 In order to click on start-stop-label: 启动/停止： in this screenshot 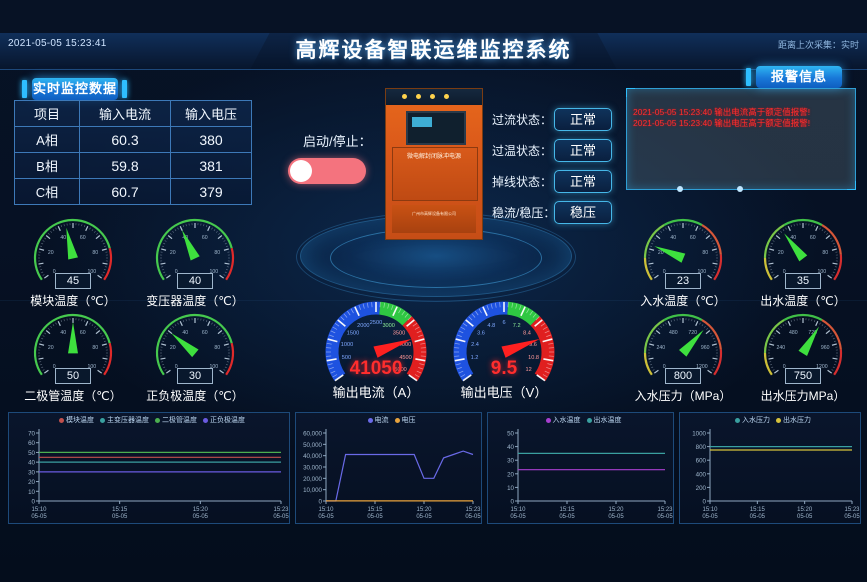, I will do `click(337, 141)`.